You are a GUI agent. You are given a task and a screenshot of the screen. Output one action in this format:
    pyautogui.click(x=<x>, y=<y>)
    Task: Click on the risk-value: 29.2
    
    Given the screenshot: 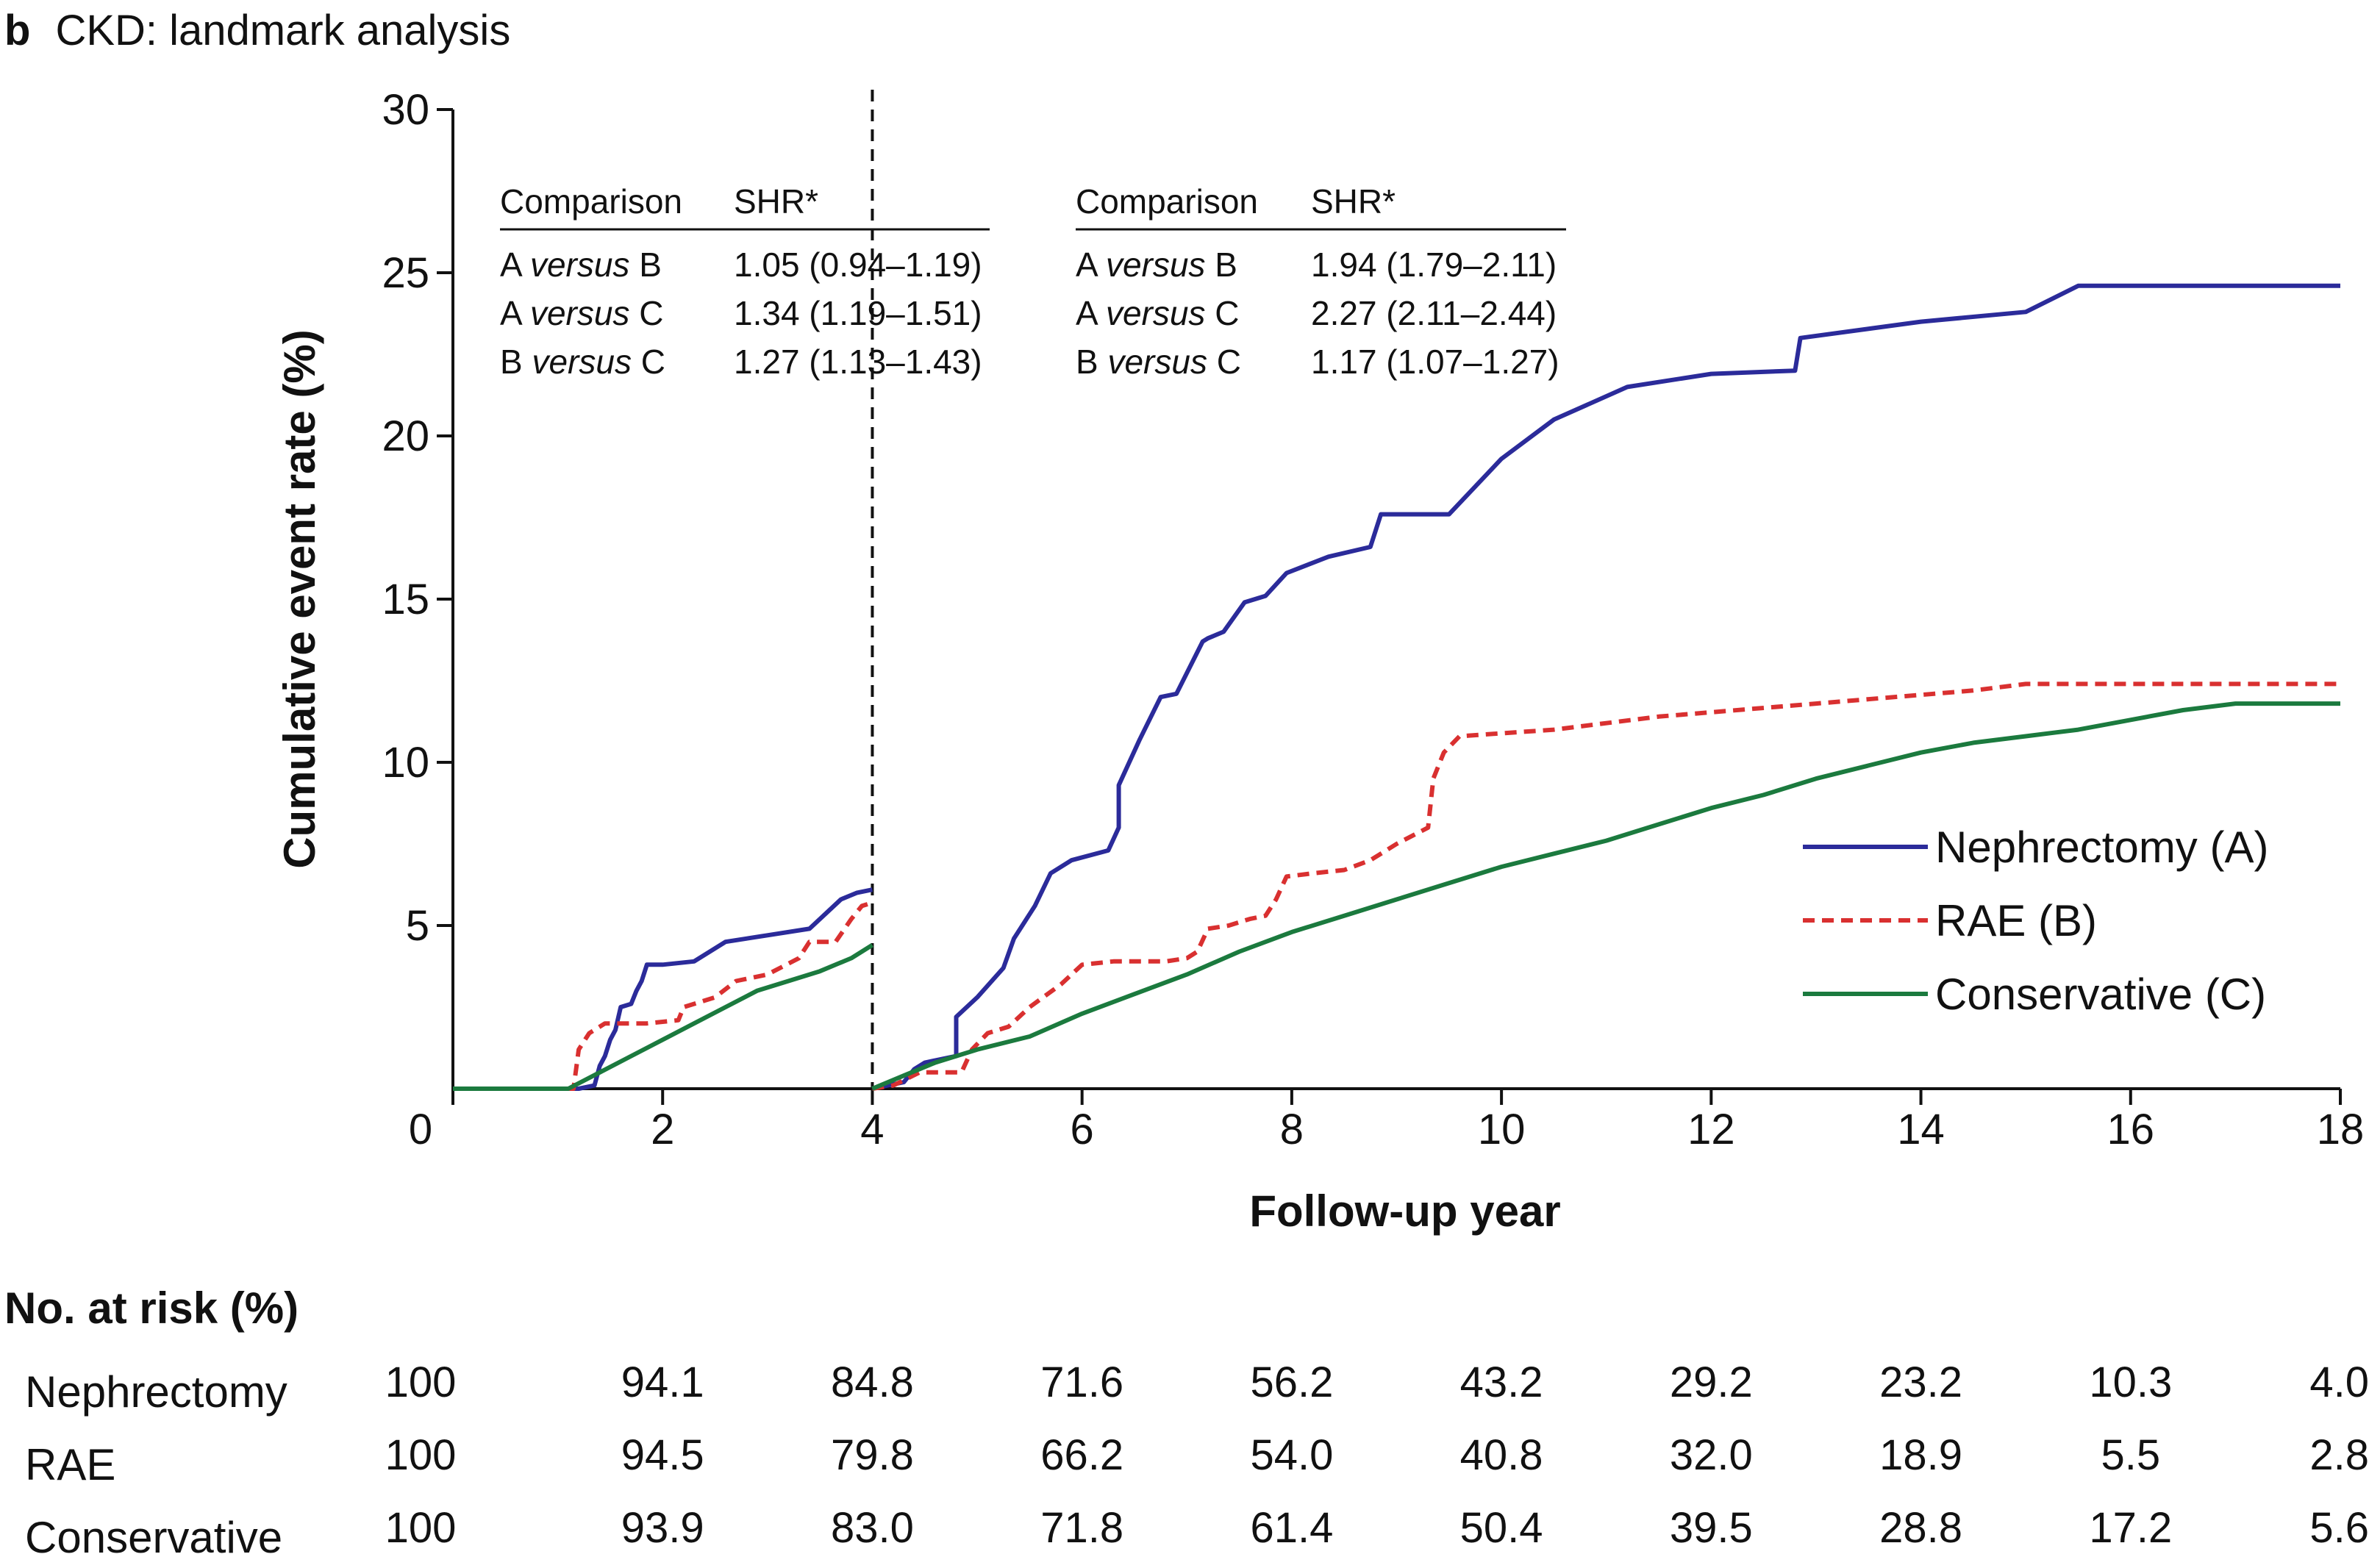 What is the action you would take?
    pyautogui.click(x=1711, y=1382)
    